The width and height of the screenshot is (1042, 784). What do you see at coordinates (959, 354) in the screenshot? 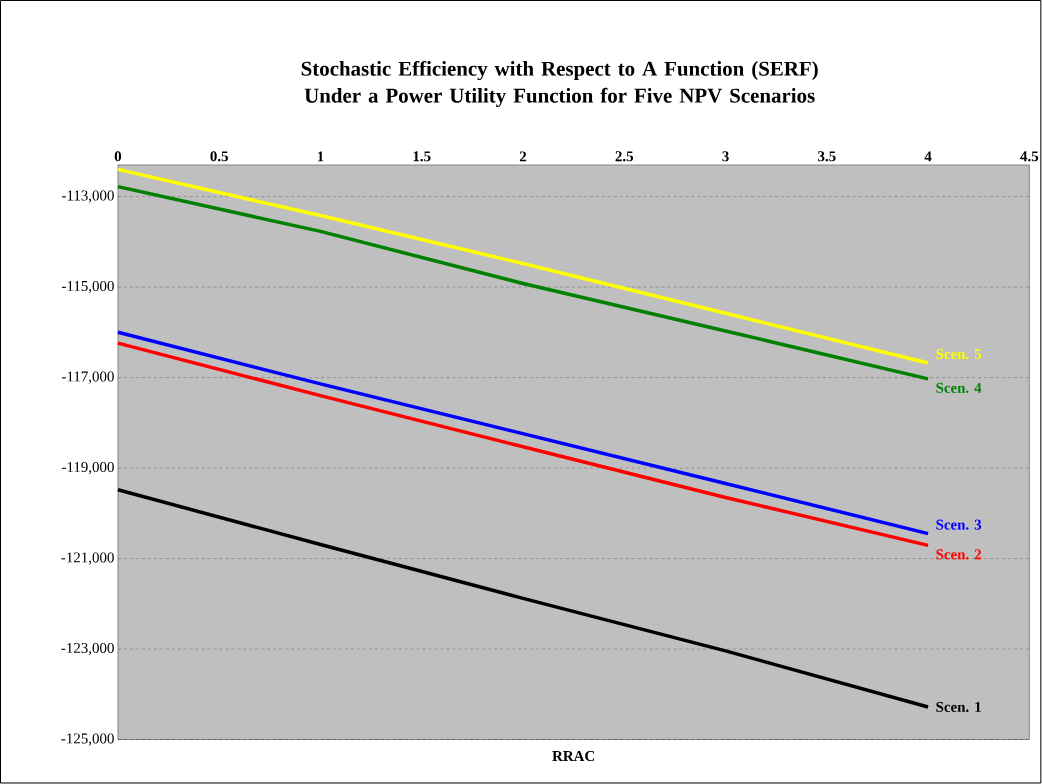
I see `series-label: Scen. 5` at bounding box center [959, 354].